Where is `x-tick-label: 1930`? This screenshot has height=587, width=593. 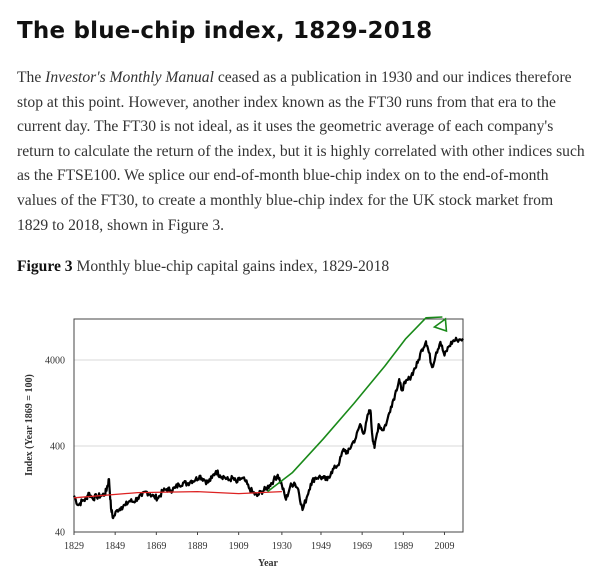 x-tick-label: 1930 is located at coordinates (282, 546).